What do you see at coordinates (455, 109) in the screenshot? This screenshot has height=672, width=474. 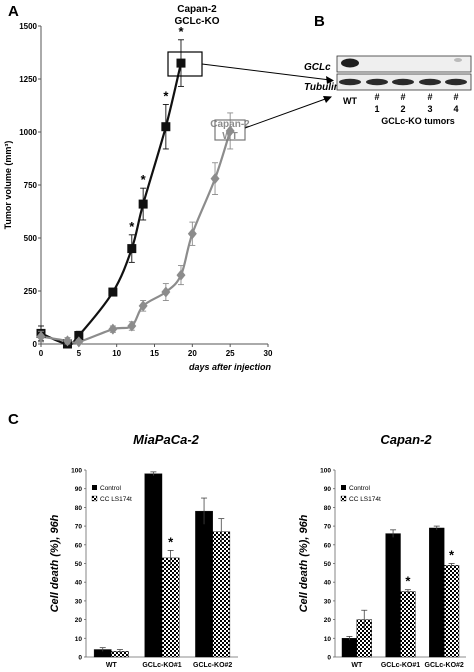 I see `blot-lane-number: 4` at bounding box center [455, 109].